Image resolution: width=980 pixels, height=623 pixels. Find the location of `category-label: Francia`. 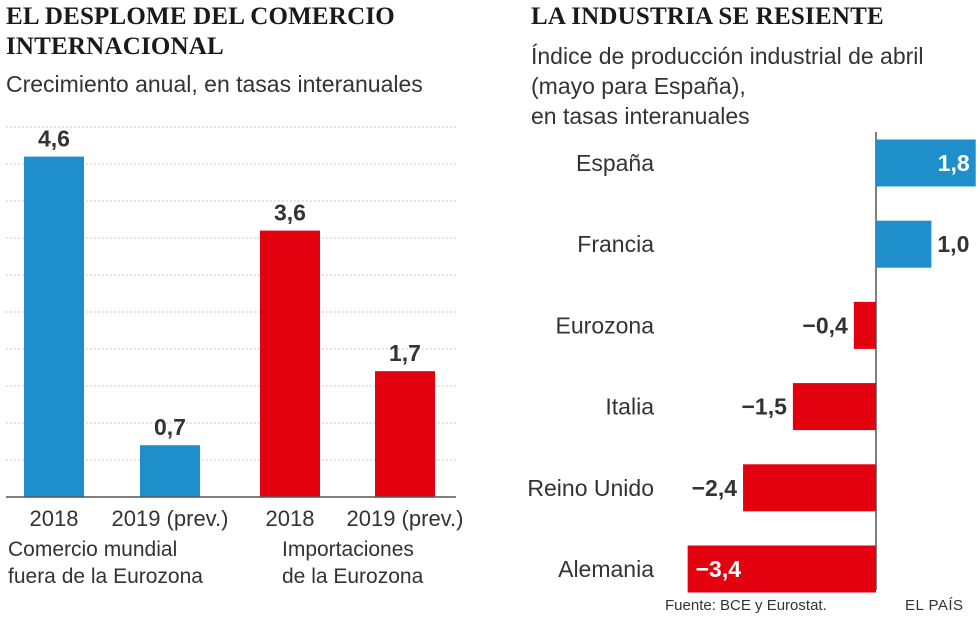

category-label: Francia is located at coordinates (615, 244).